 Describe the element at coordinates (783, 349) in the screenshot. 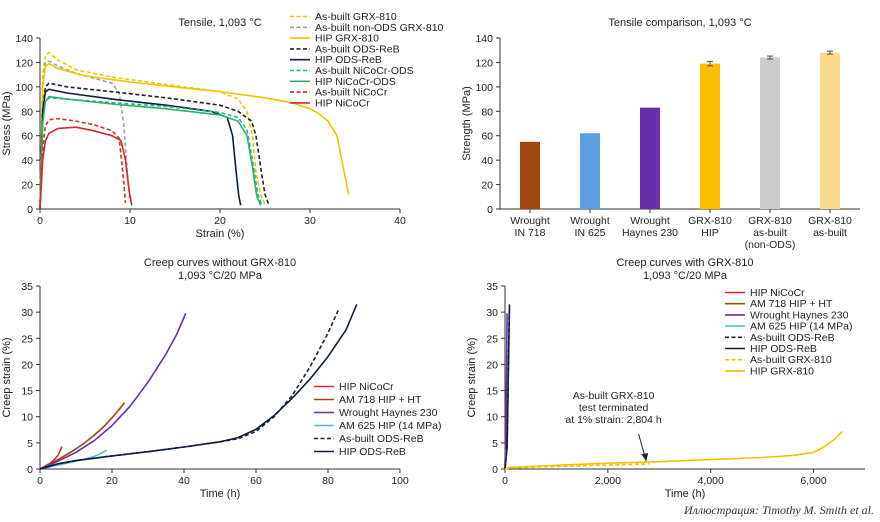

I see `creep-with-legend-label-hip-ods-reb: HIP ODS-ReB` at that location.